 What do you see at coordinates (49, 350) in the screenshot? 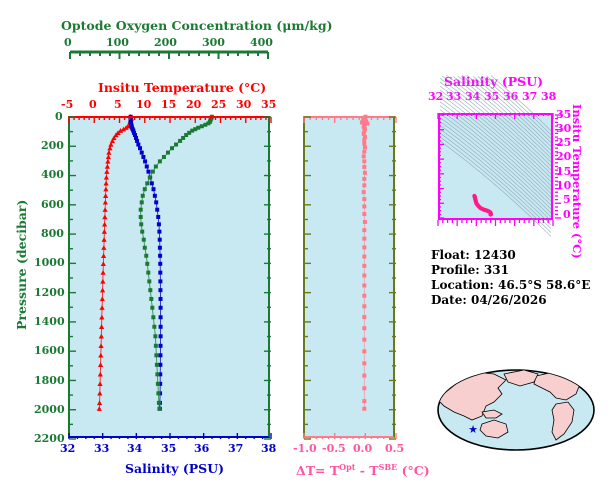
I see `pressure-tick-1600: 1600` at bounding box center [49, 350].